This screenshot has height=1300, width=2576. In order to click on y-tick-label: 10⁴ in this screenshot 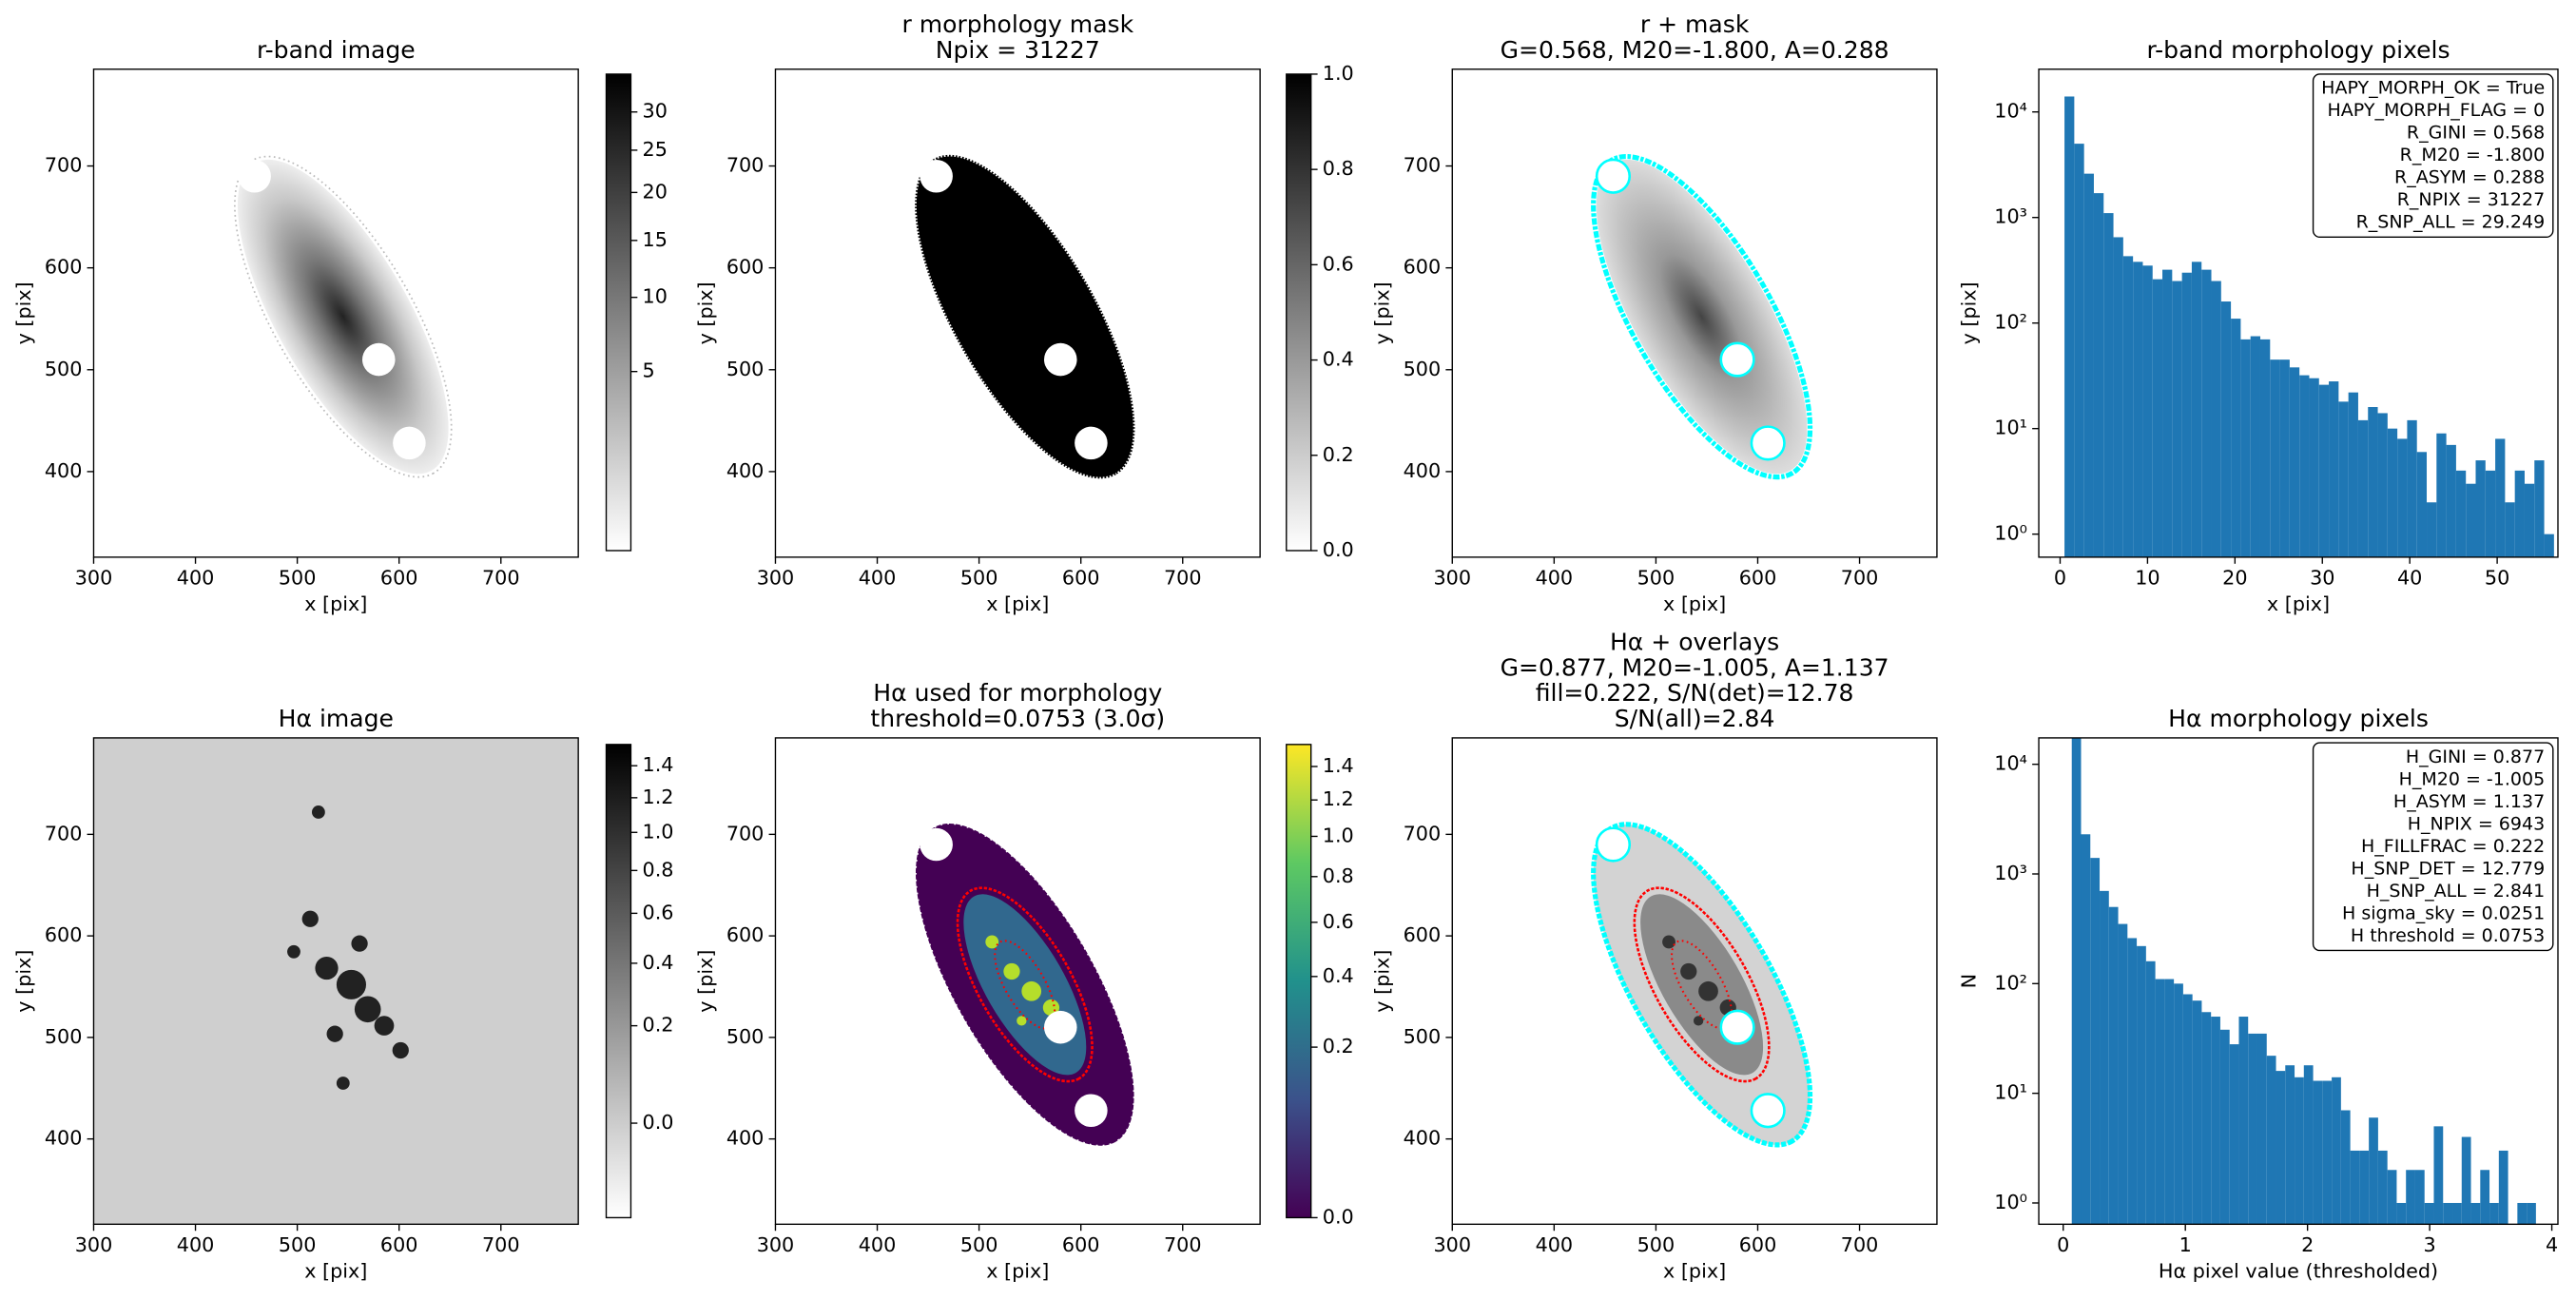, I will do `click(2010, 111)`.